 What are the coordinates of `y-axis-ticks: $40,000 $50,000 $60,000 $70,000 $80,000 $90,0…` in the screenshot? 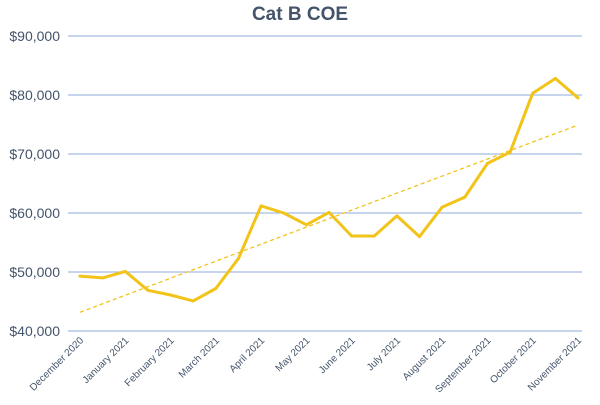 It's located at (34, 183).